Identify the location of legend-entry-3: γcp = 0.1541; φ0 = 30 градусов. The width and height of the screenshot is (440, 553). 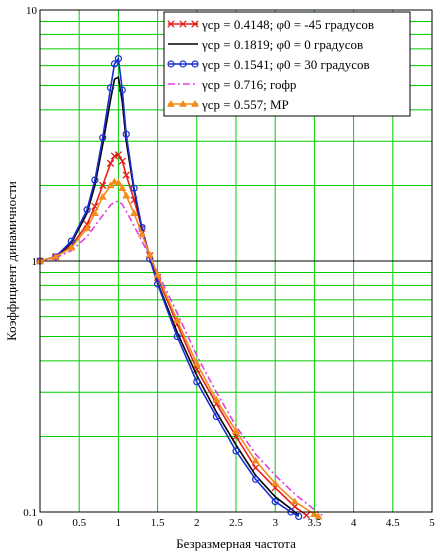
(285, 64).